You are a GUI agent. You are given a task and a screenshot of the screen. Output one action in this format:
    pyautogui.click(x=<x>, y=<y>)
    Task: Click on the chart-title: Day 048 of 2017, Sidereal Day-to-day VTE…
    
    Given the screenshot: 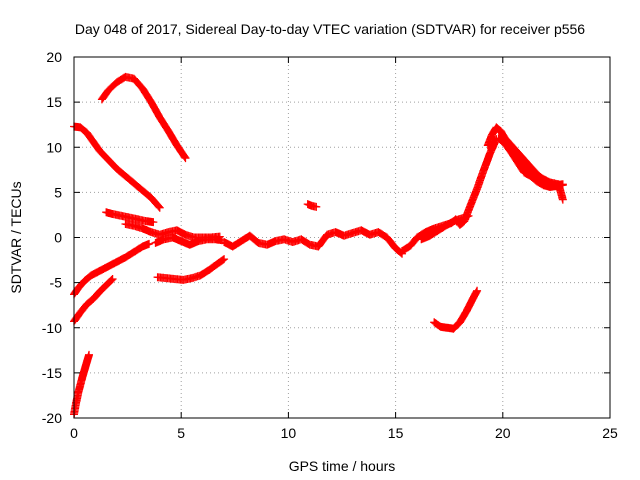 What is the action you would take?
    pyautogui.click(x=330, y=29)
    